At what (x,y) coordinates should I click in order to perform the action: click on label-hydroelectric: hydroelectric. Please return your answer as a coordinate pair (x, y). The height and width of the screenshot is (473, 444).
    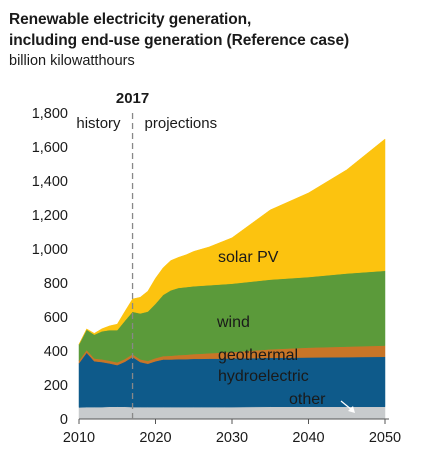
    Looking at the image, I should click on (263, 376).